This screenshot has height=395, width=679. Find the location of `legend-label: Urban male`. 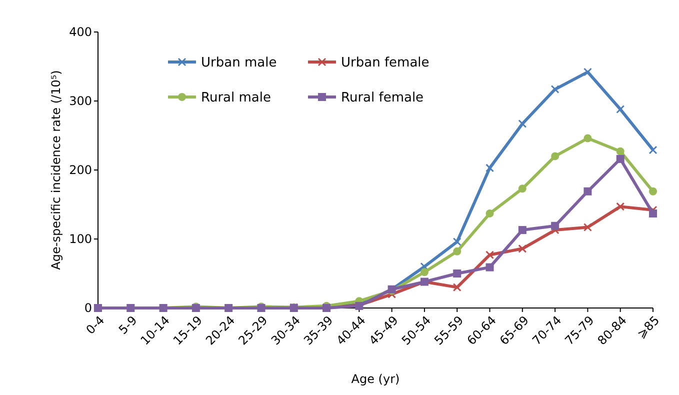

legend-label: Urban male is located at coordinates (239, 63).